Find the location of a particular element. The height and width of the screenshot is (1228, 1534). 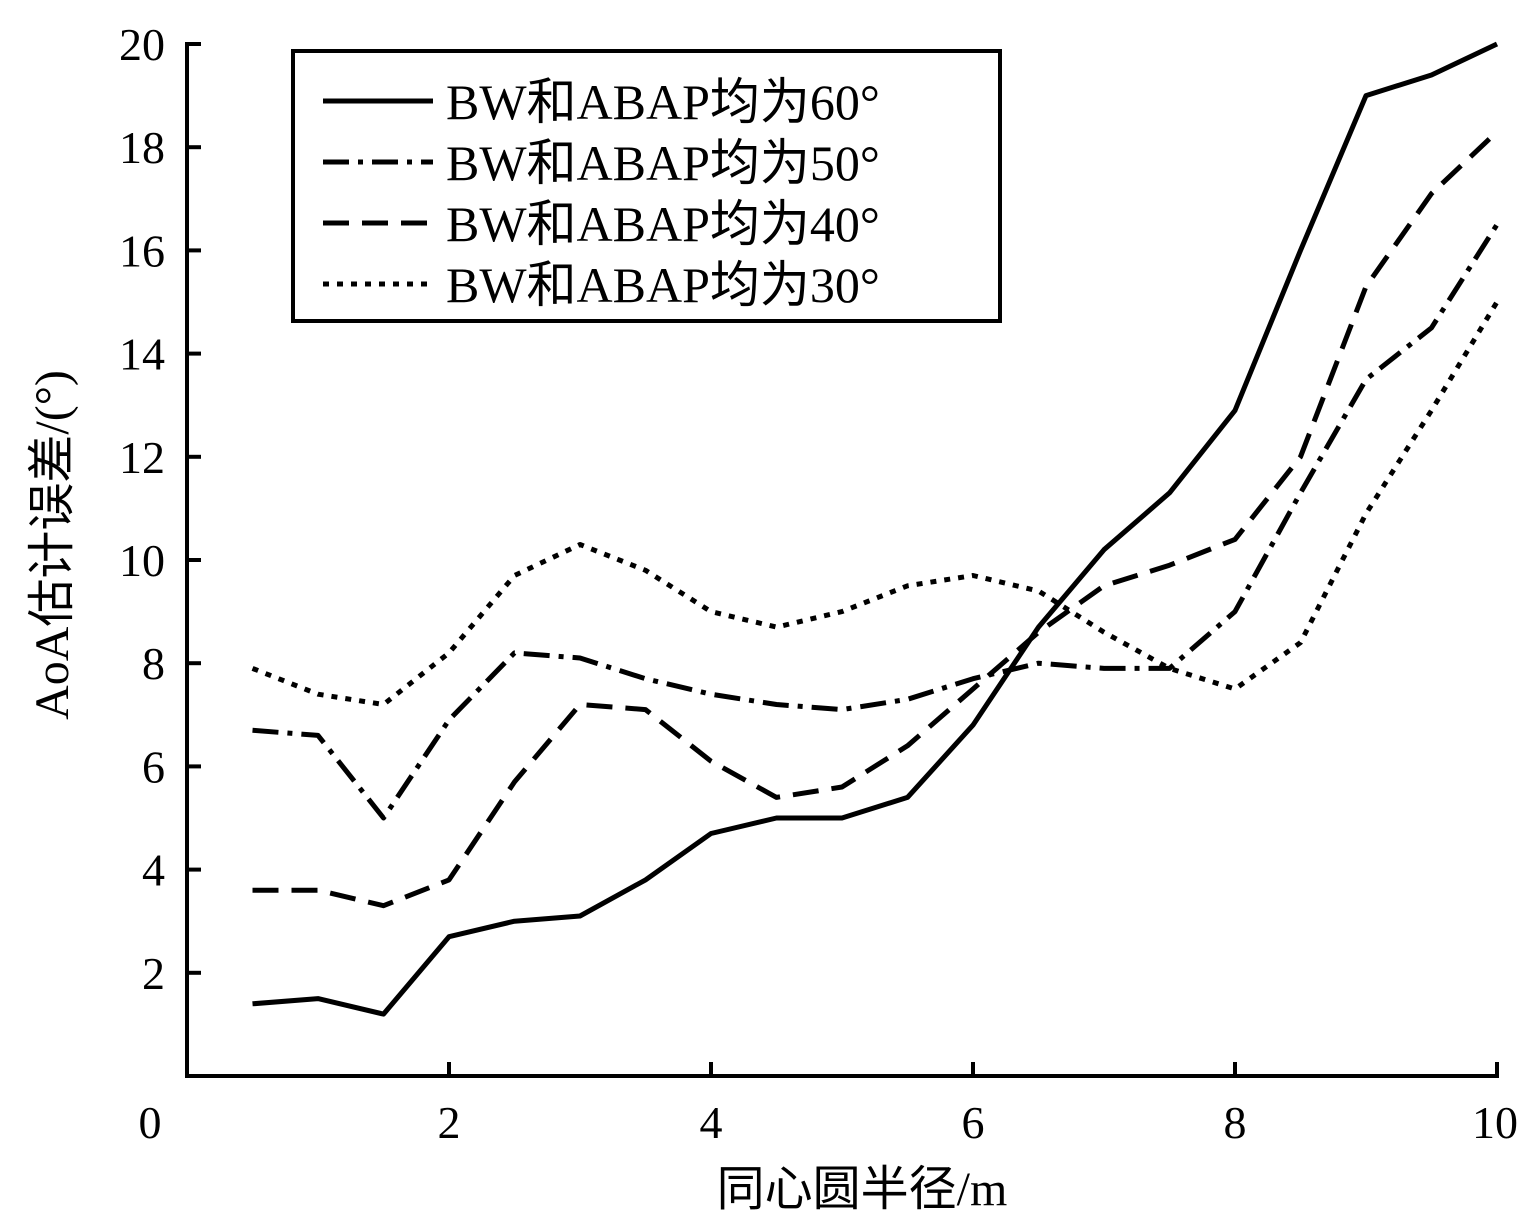

y-tick-label: 12 is located at coordinates (142, 457).